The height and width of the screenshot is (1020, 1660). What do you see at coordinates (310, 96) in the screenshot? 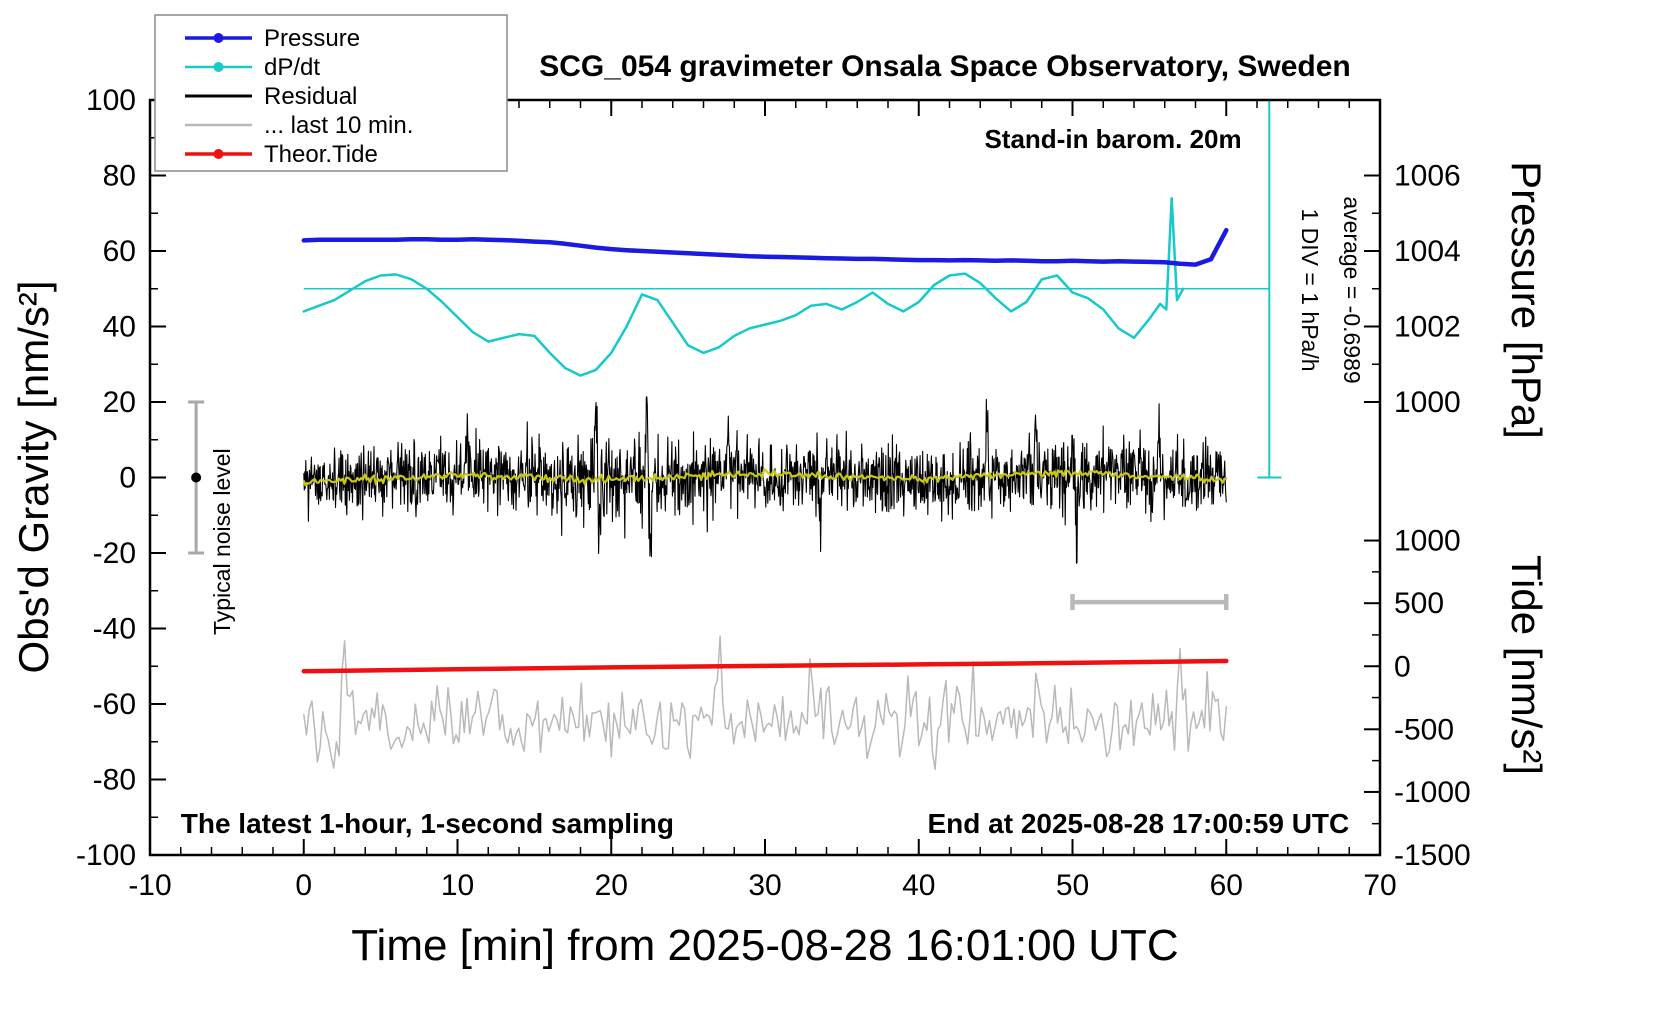
I see `legend-label: Residual` at bounding box center [310, 96].